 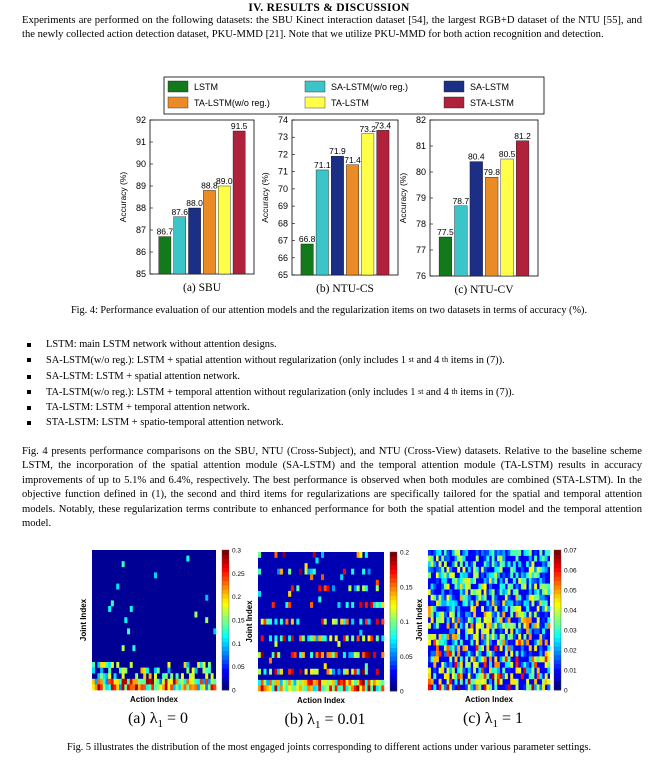 What do you see at coordinates (238, 574) in the screenshot?
I see `colorbar-tick-label: 0.25` at bounding box center [238, 574].